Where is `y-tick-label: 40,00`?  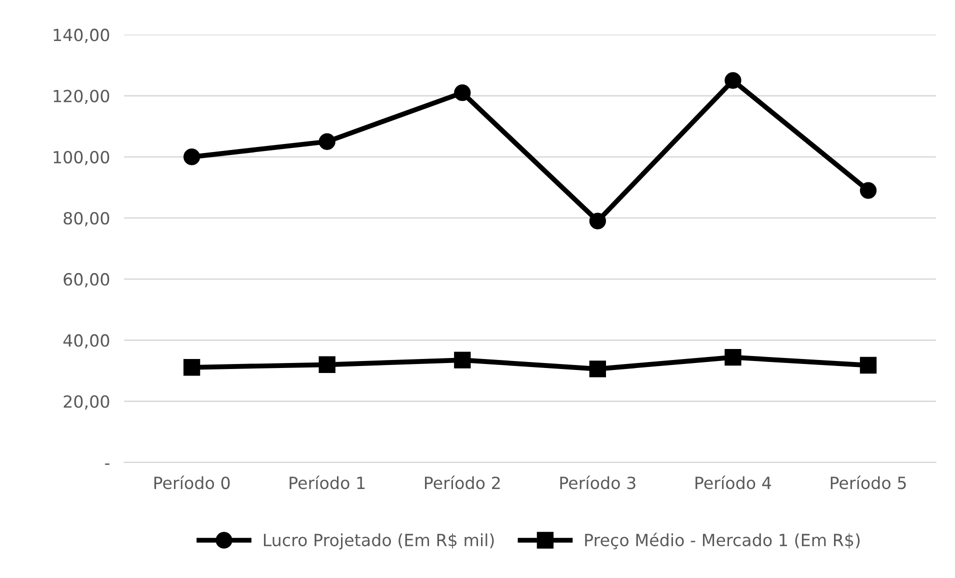 y-tick-label: 40,00 is located at coordinates (86, 341).